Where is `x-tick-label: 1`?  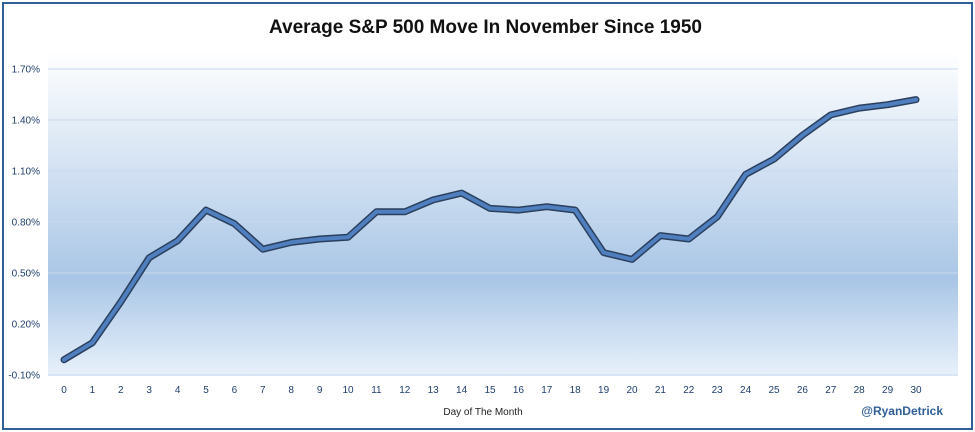 x-tick-label: 1 is located at coordinates (93, 390).